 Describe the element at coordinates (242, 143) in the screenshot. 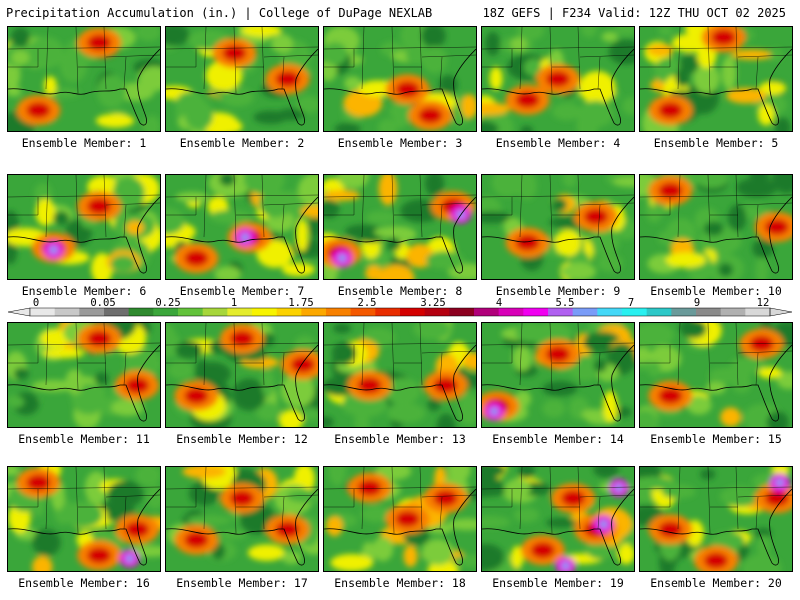

I see `ensemble-member-label: Ensemble Member: 2` at that location.